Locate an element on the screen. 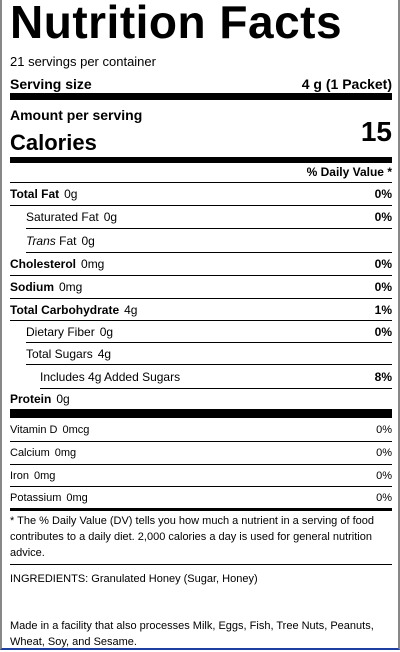 The height and width of the screenshot is (652, 400). vitamin-name: Iron is located at coordinates (19, 475).